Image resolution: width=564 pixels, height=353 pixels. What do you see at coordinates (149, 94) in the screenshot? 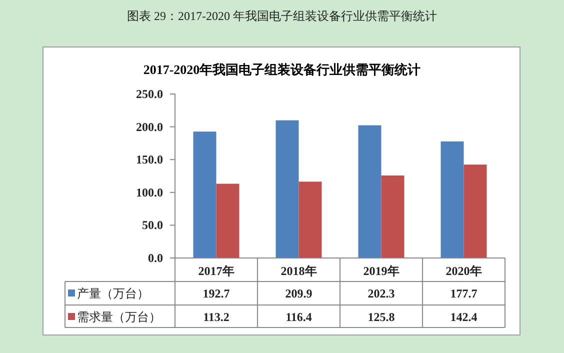
I see `y-tick-label: 250.0` at bounding box center [149, 94].